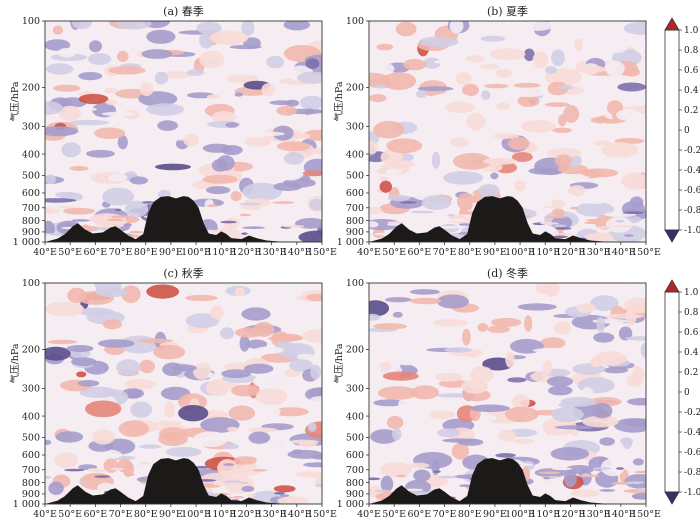 The width and height of the screenshot is (700, 522). Describe the element at coordinates (26, 504) in the screenshot. I see `y-tick-label: 1 000` at that location.